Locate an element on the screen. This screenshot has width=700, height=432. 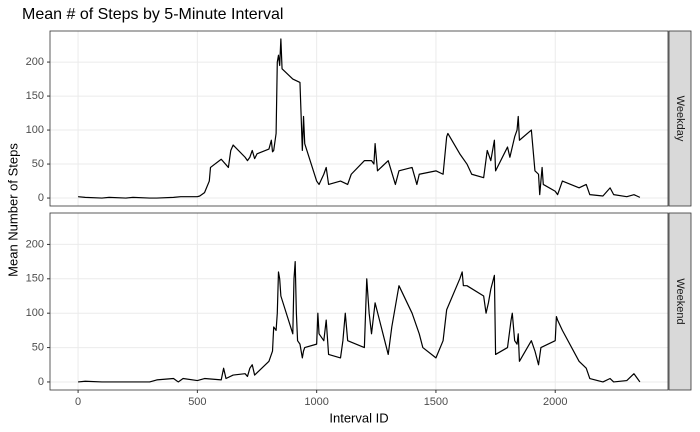
x-tick-label: 500 is located at coordinates (197, 402).